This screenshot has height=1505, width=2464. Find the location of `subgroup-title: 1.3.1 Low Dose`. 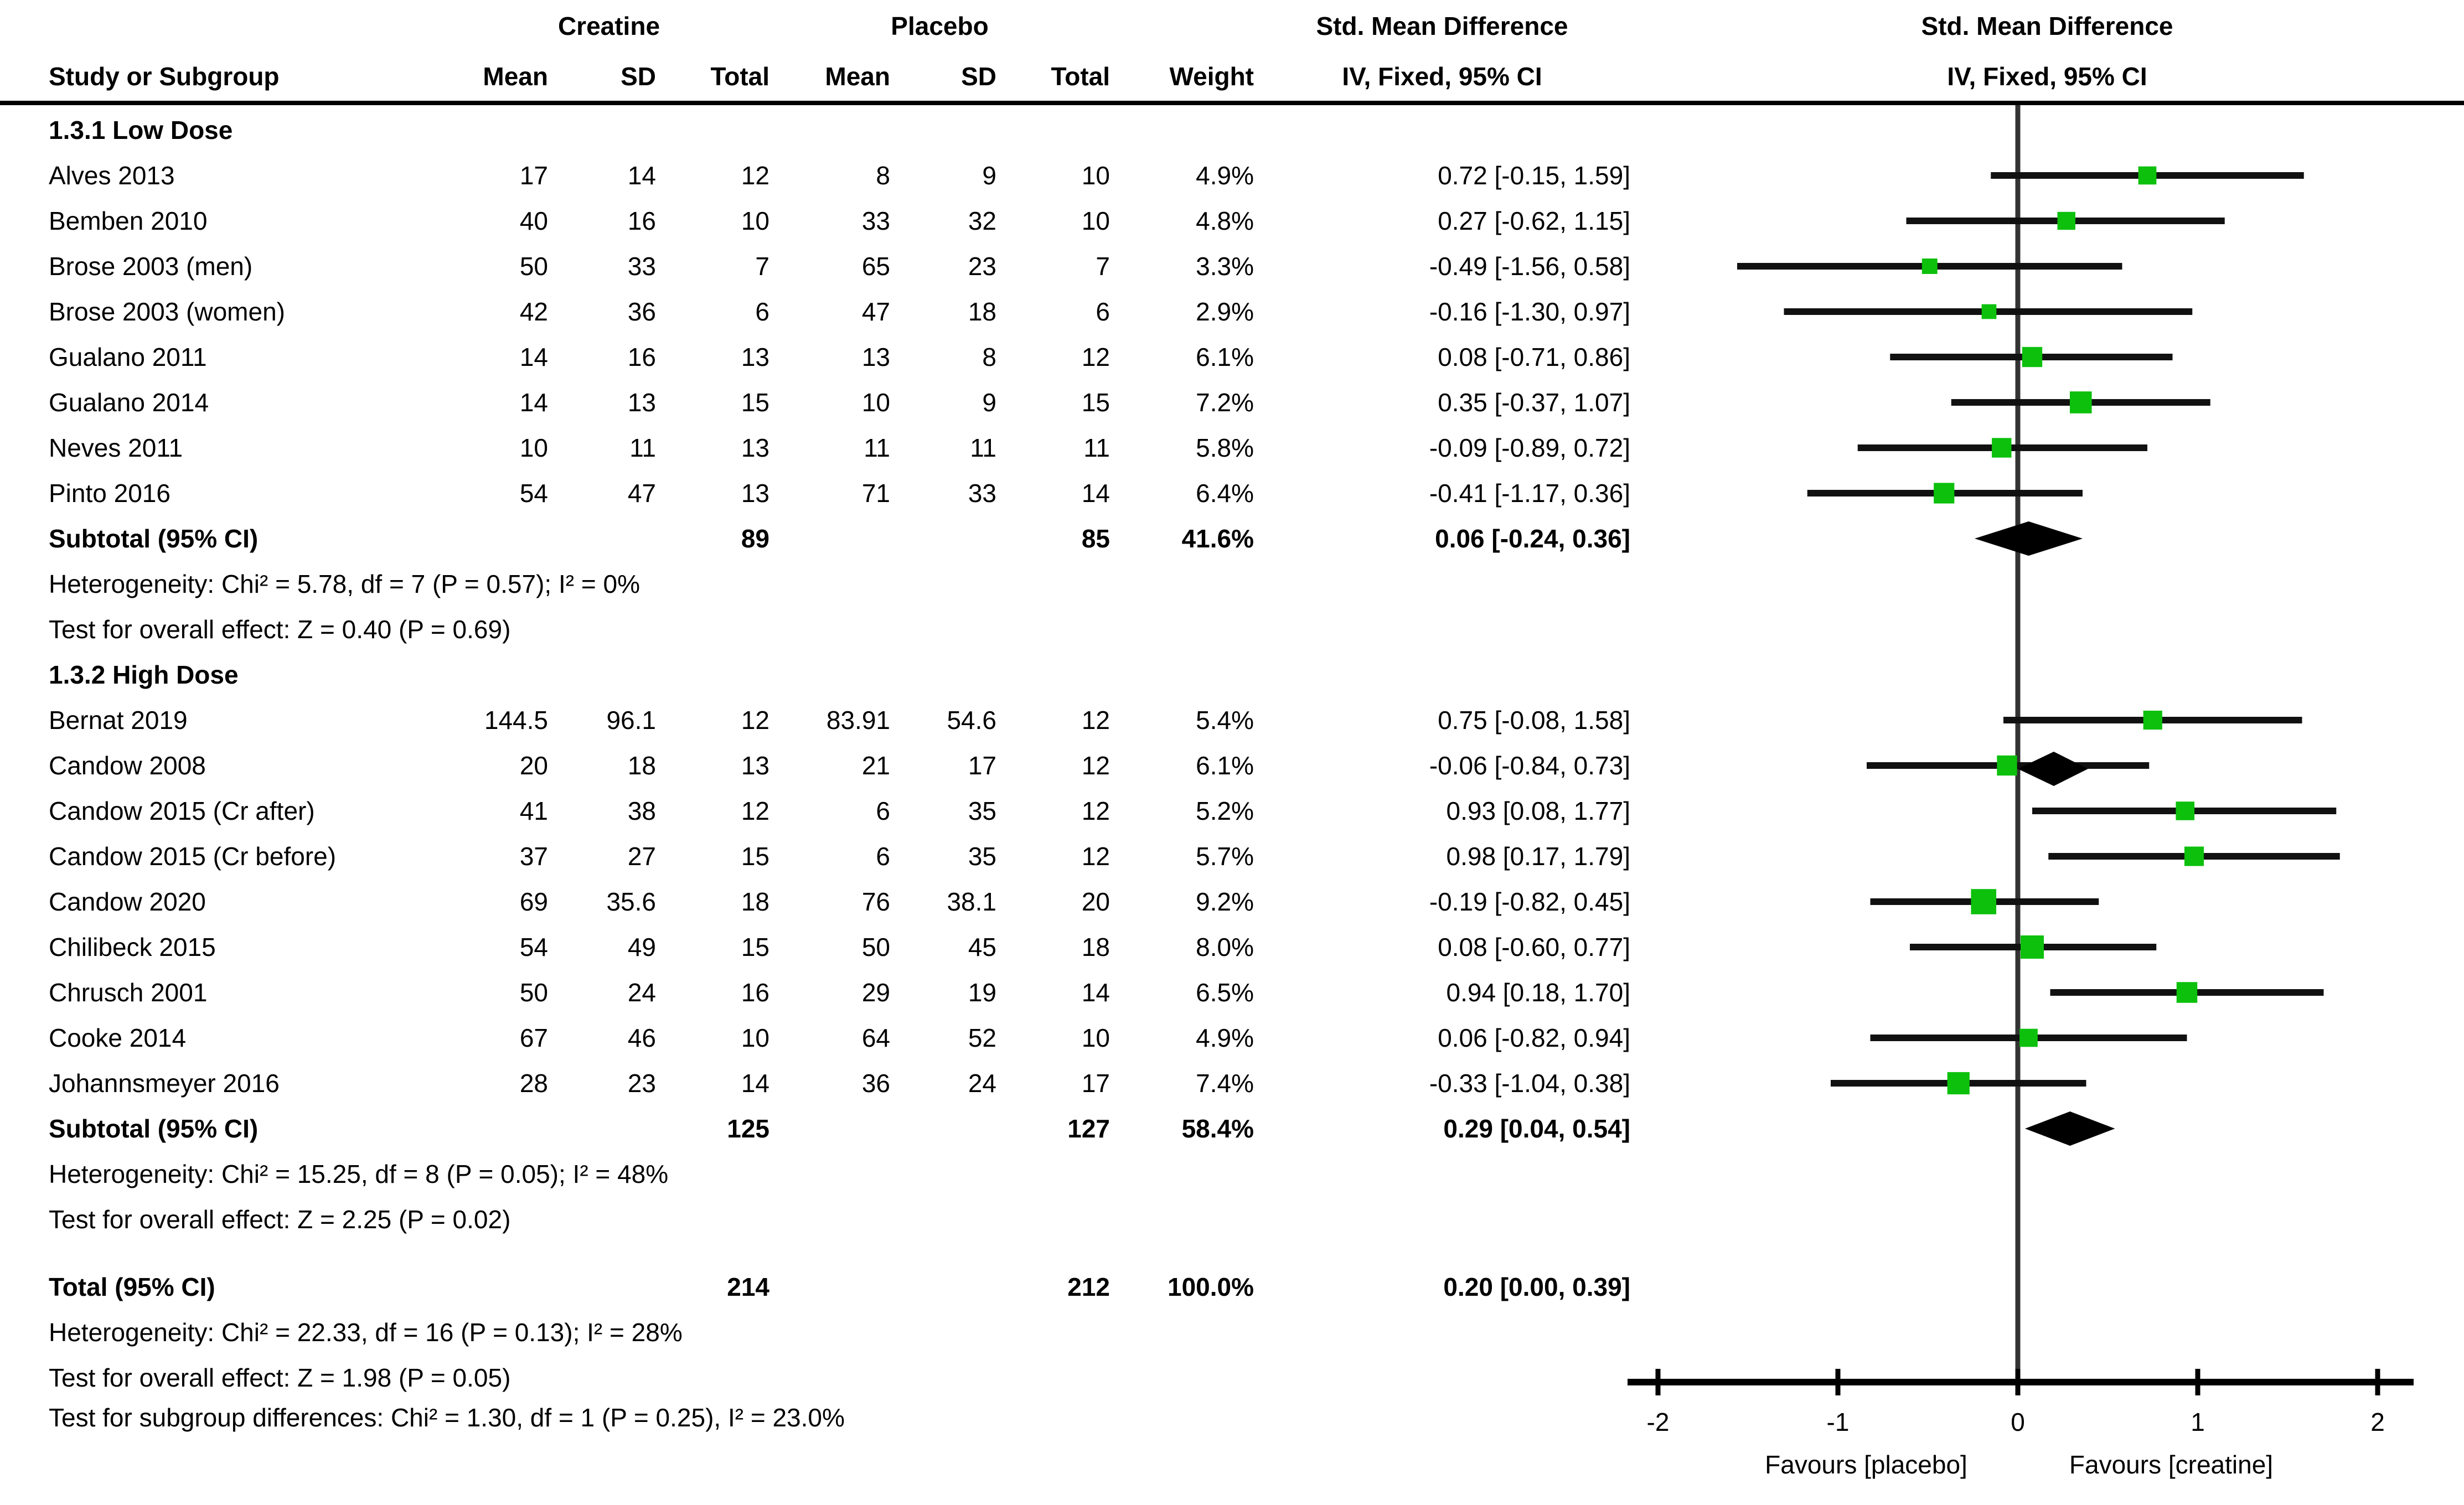

subgroup-title: 1.3.1 Low Dose is located at coordinates (141, 130).